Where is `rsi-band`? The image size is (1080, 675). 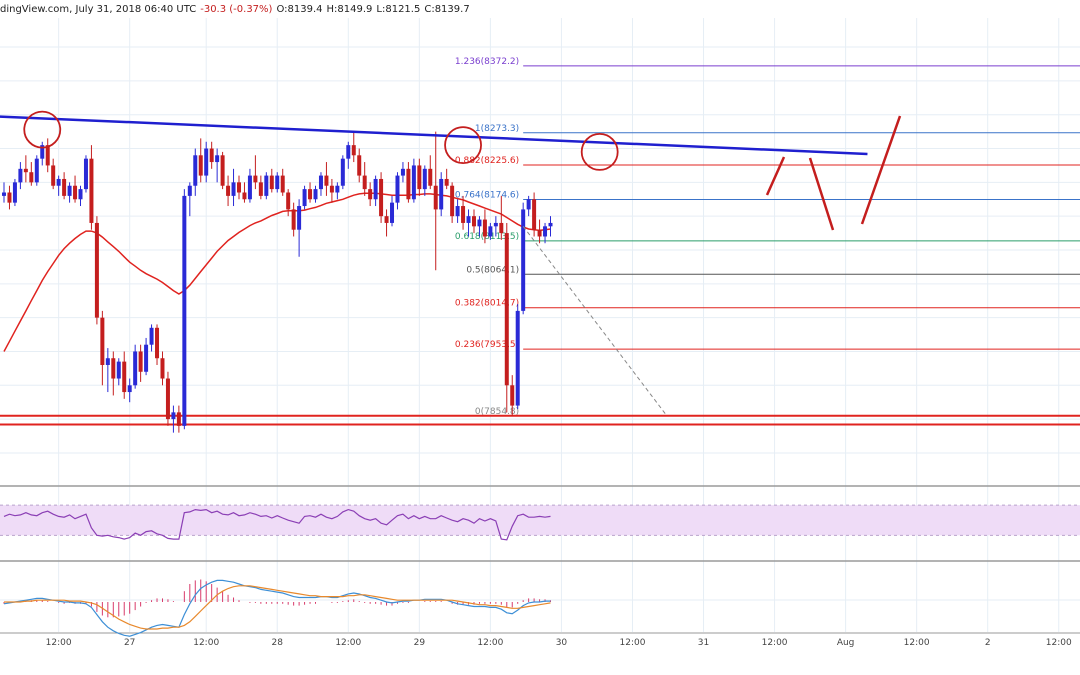
rsi-band is located at coordinates (540, 520).